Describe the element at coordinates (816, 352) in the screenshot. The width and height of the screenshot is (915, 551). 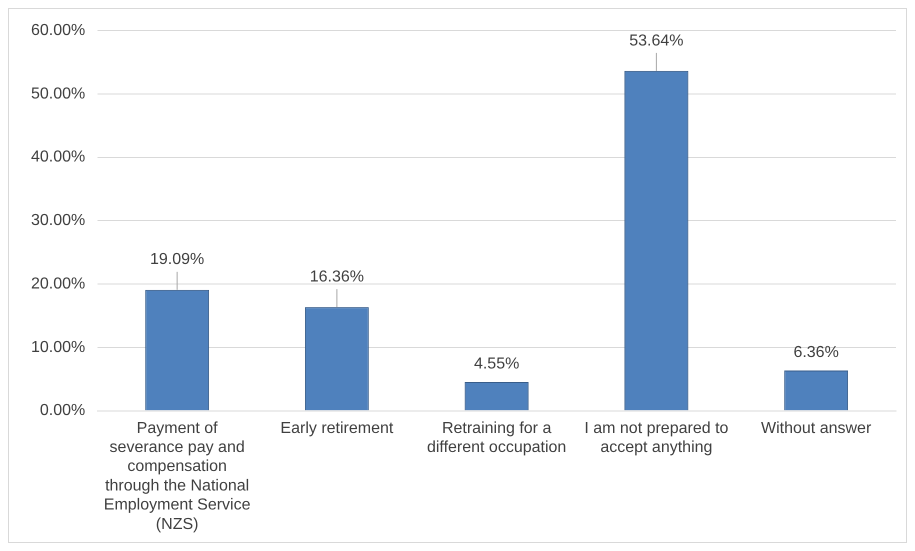
I see `data-label: 6.36%` at that location.